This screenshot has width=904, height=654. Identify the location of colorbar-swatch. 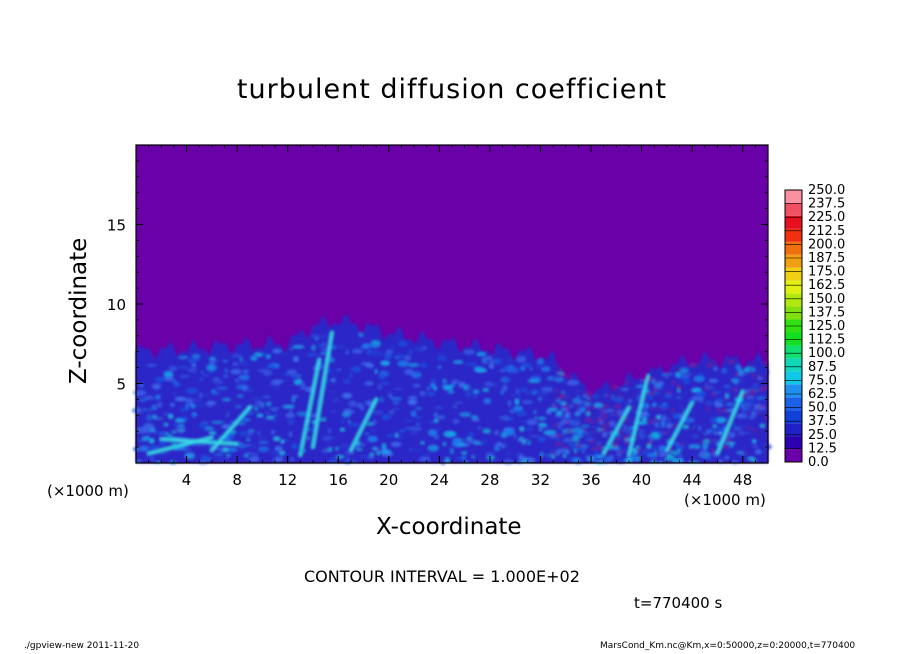
(793, 313).